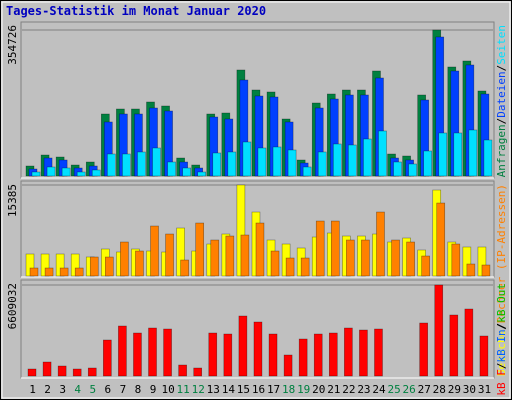 This screenshot has height=400, width=512. I want to click on x-tick-label: 25, so click(393, 389).